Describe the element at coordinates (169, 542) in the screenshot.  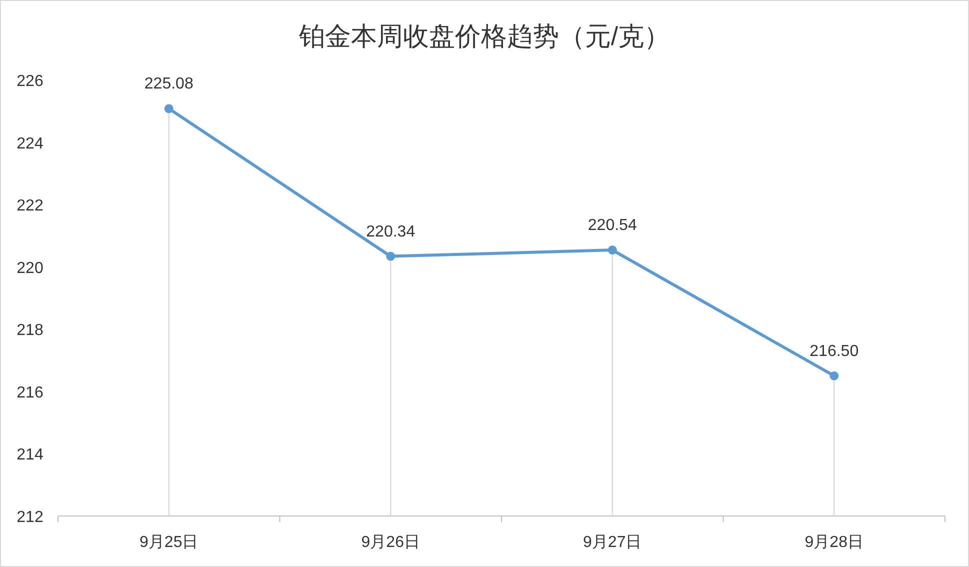
I see `x-tick-label: 9月25日` at that location.